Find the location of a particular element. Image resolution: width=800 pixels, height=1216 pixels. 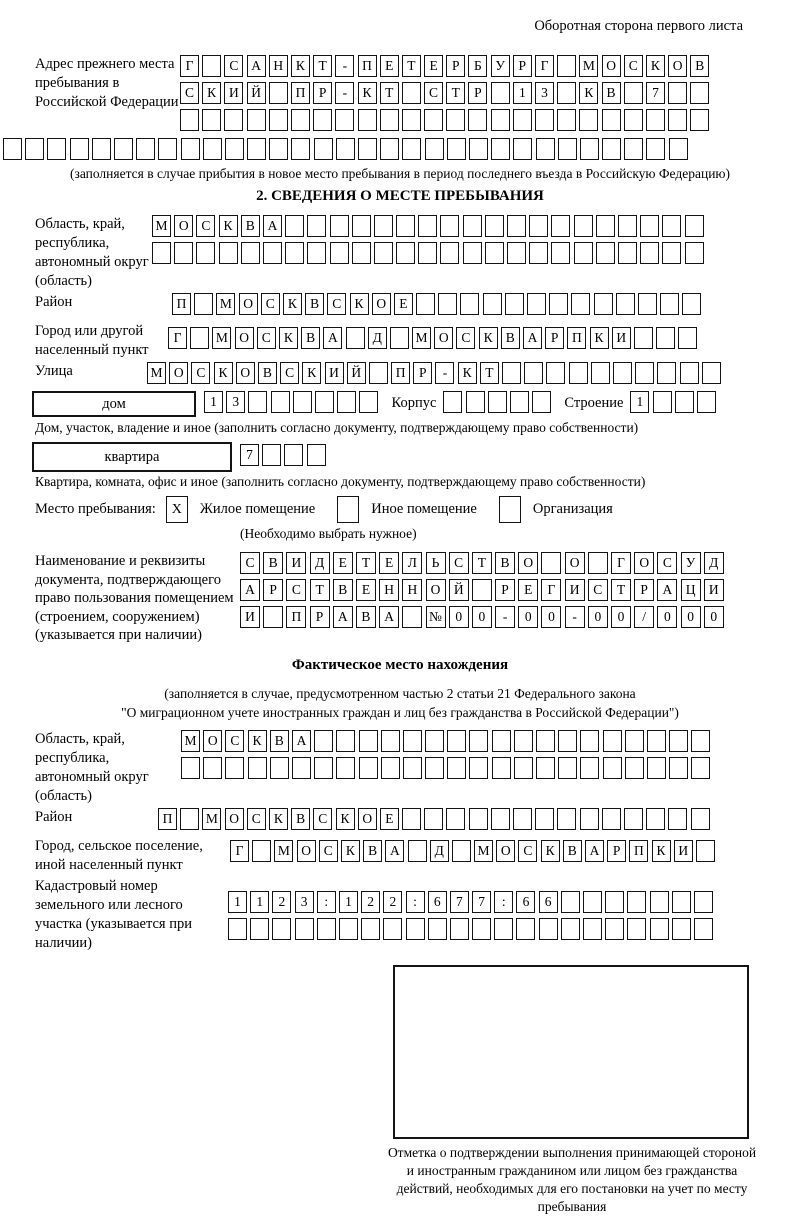

char-cell: У is located at coordinates (500, 66).